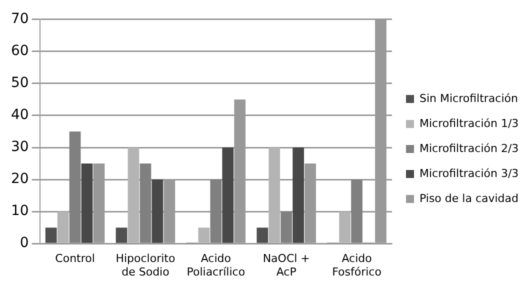  Describe the element at coordinates (19, 115) in the screenshot. I see `y-tick-label: 40` at that location.